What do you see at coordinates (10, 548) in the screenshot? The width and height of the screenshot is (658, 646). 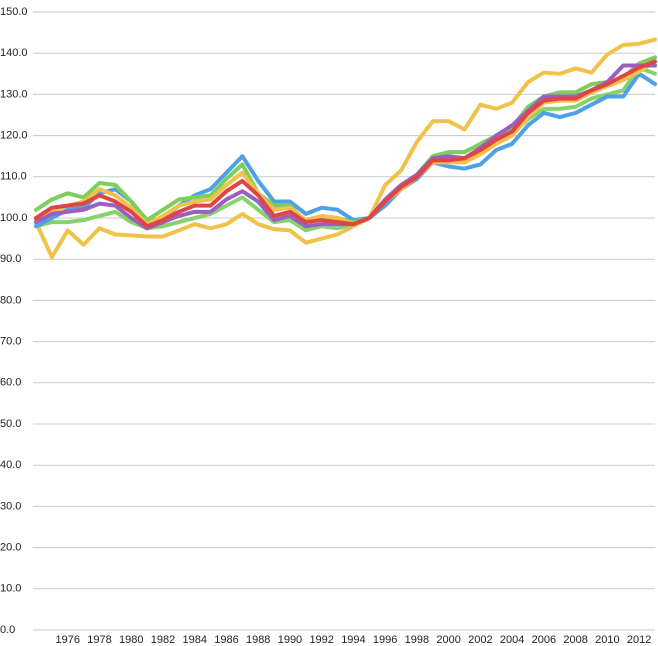 I see `y-tick-label: 20.0` at bounding box center [10, 548].